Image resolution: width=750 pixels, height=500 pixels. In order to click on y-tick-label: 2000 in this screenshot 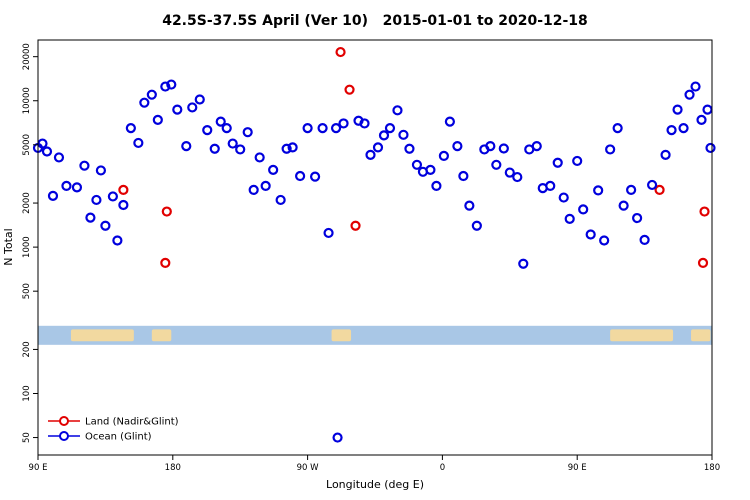, I will do `click(27, 203)`.